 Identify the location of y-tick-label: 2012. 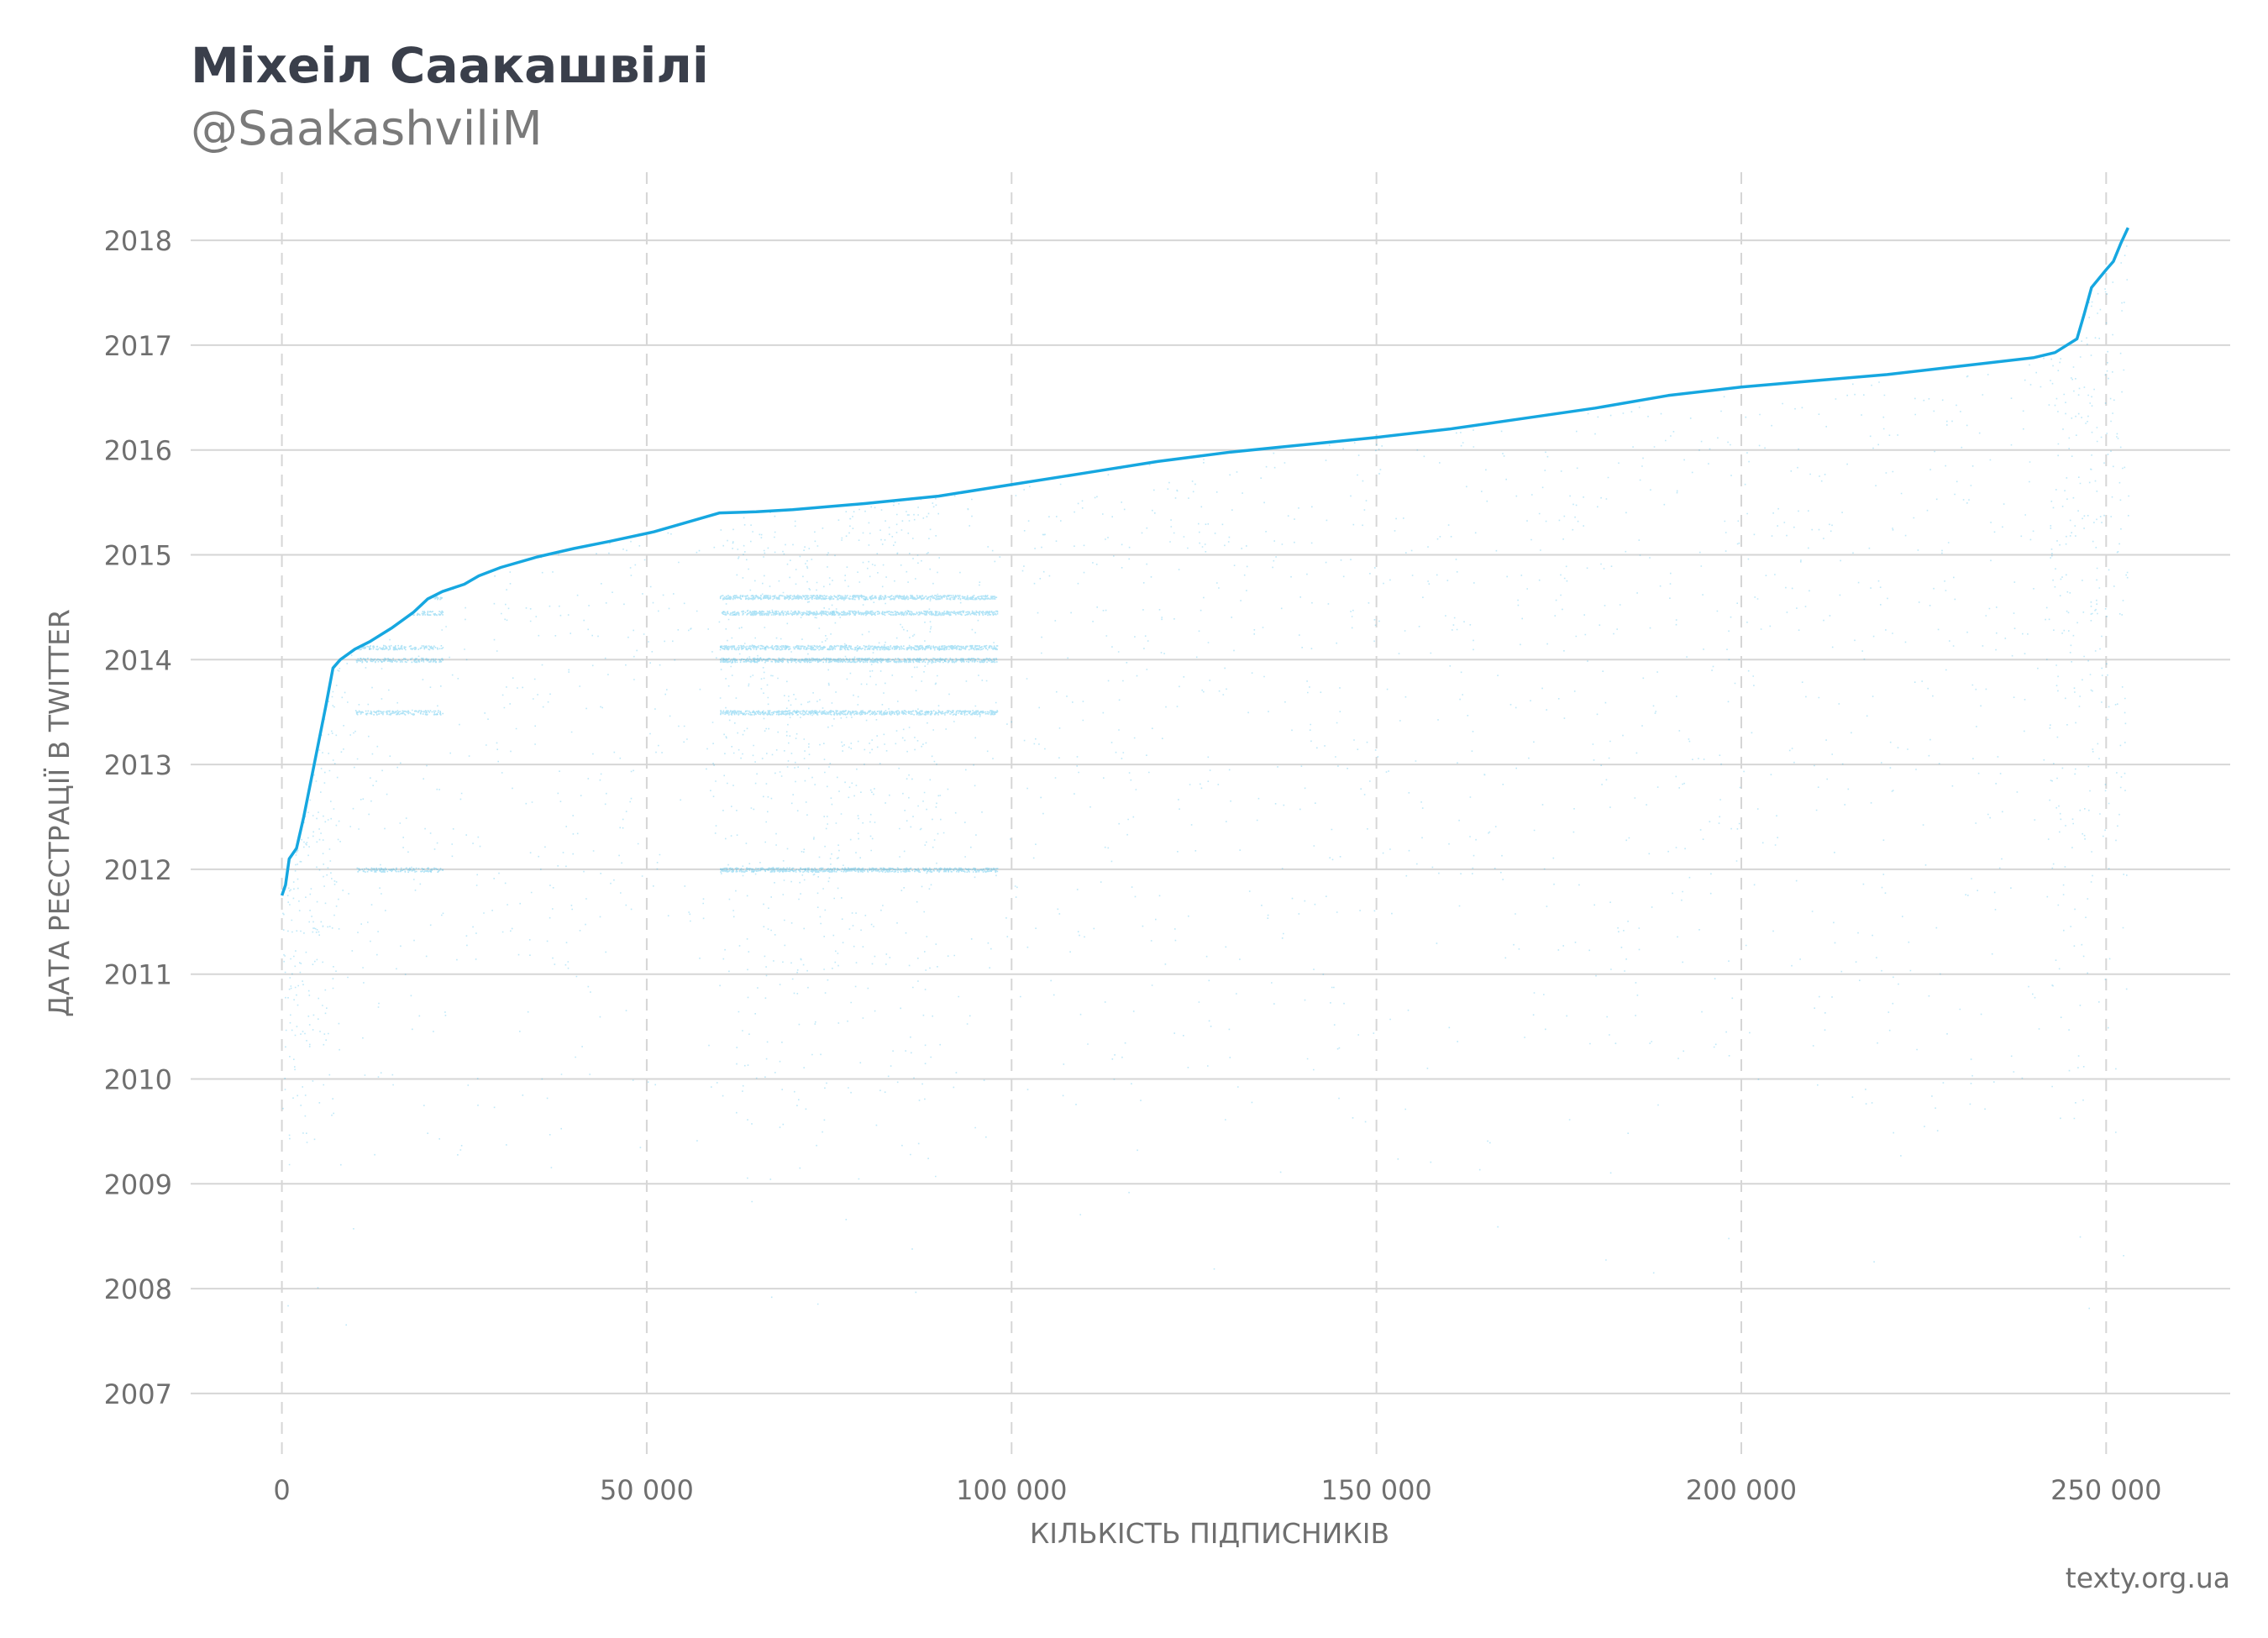
(138, 870).